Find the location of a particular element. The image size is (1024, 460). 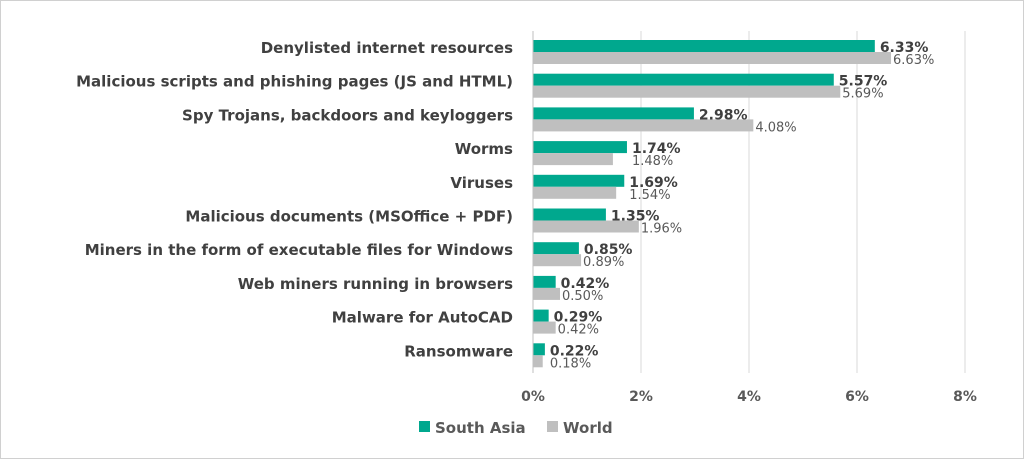

data-label-world: 0.50% is located at coordinates (582, 296).